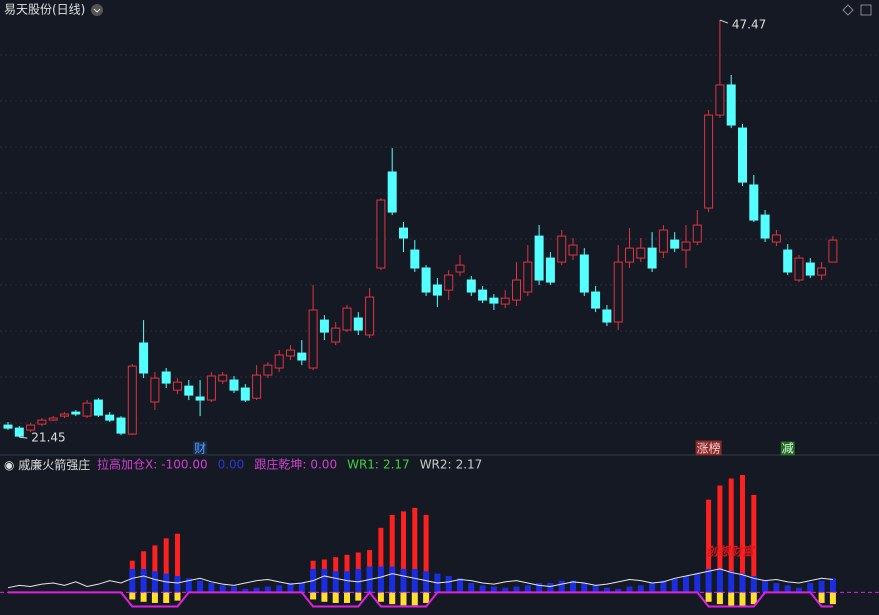  What do you see at coordinates (11, 465) in the screenshot?
I see `indicator-icon: ◉` at bounding box center [11, 465].